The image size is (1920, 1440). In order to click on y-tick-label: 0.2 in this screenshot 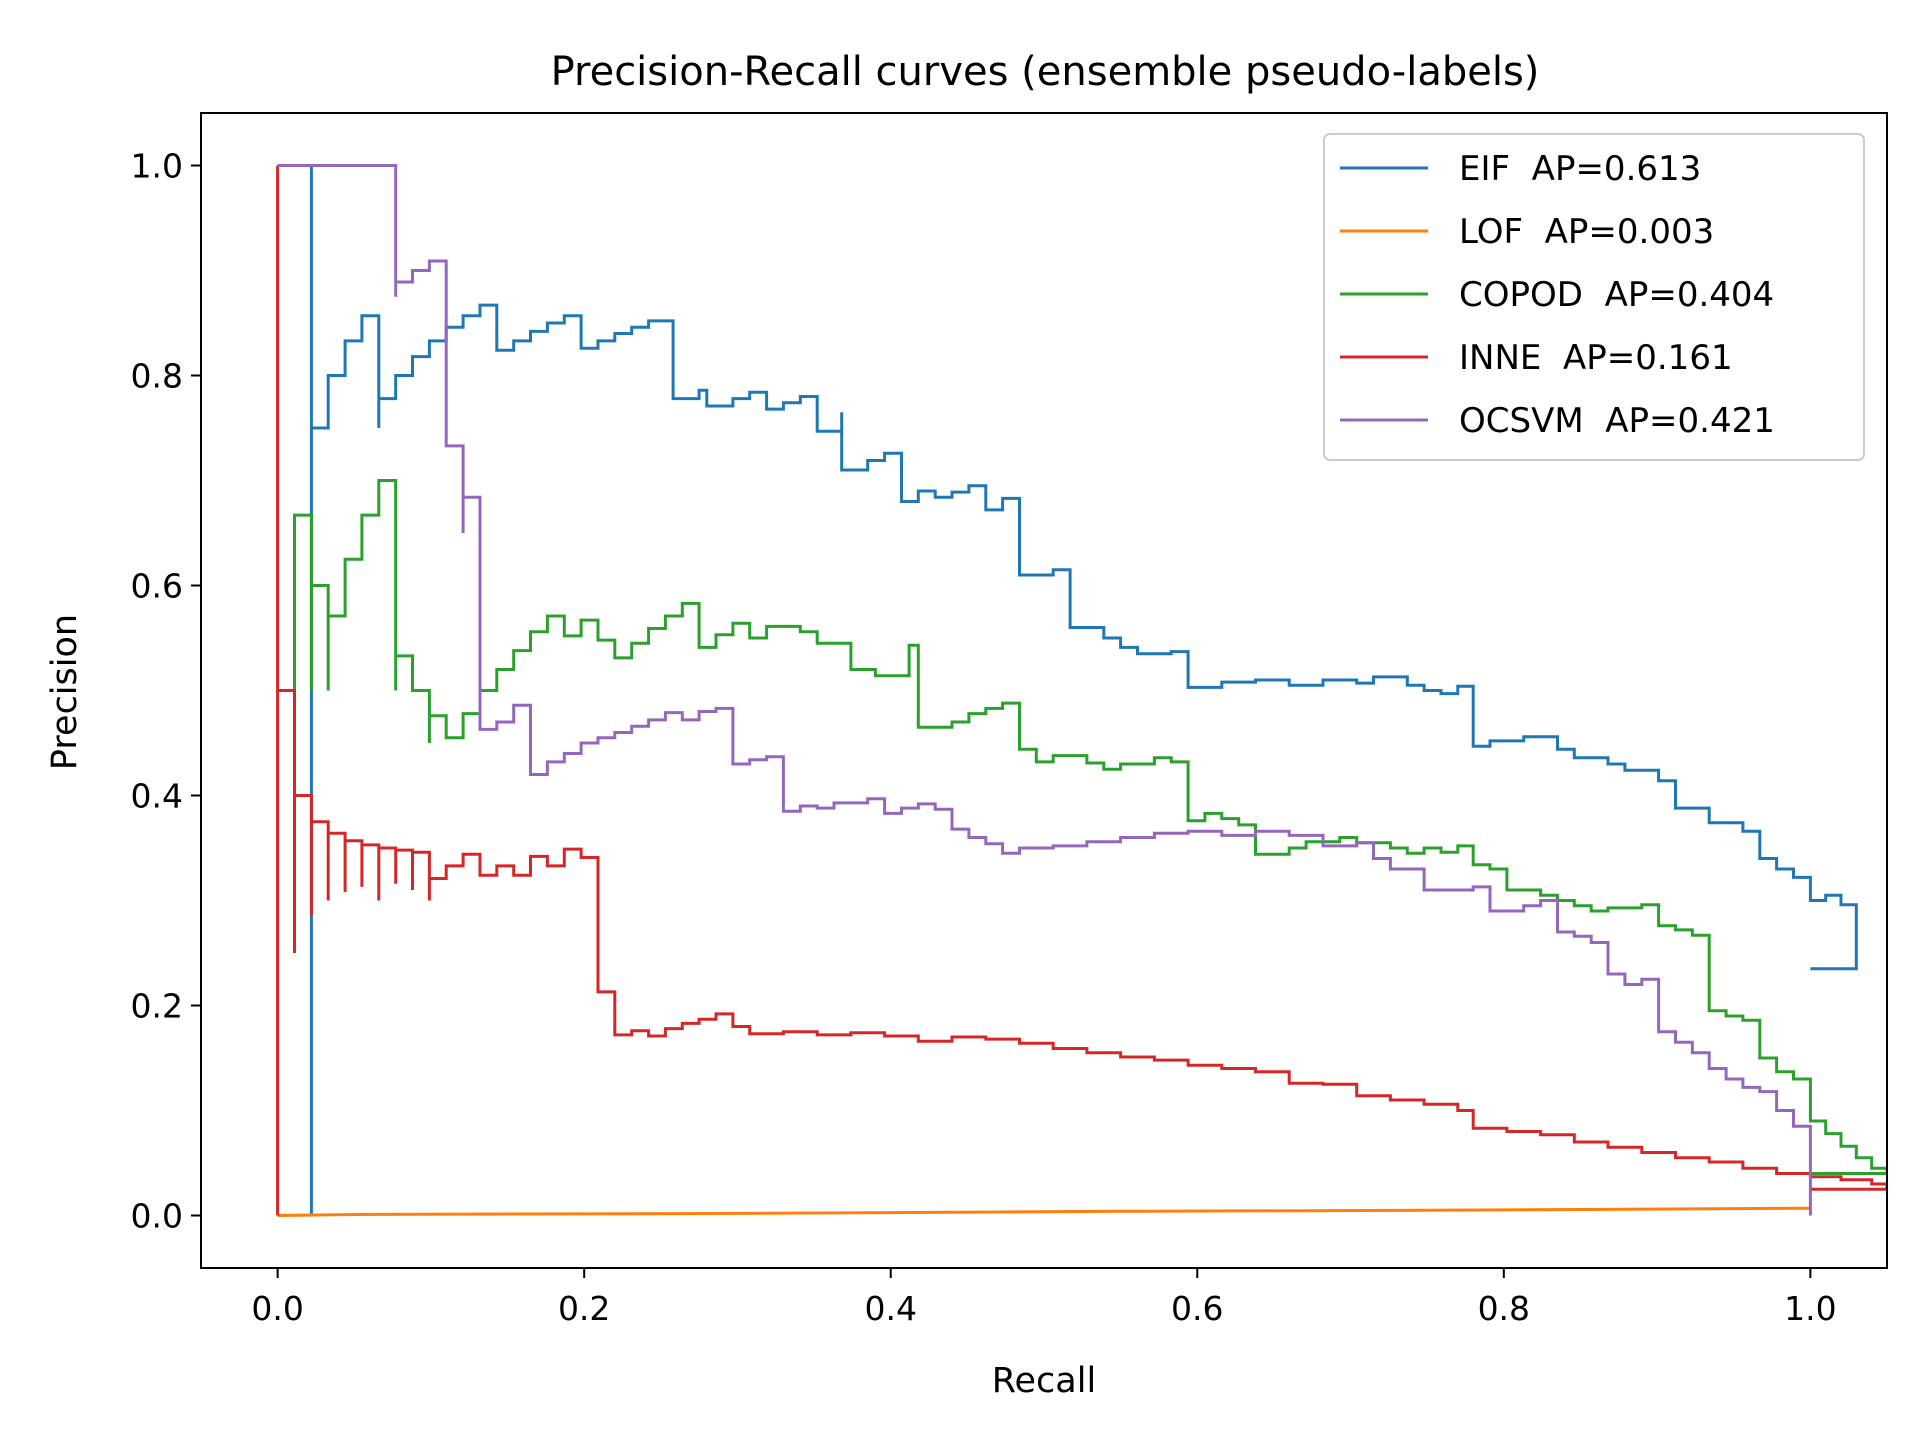, I will do `click(157, 1006)`.